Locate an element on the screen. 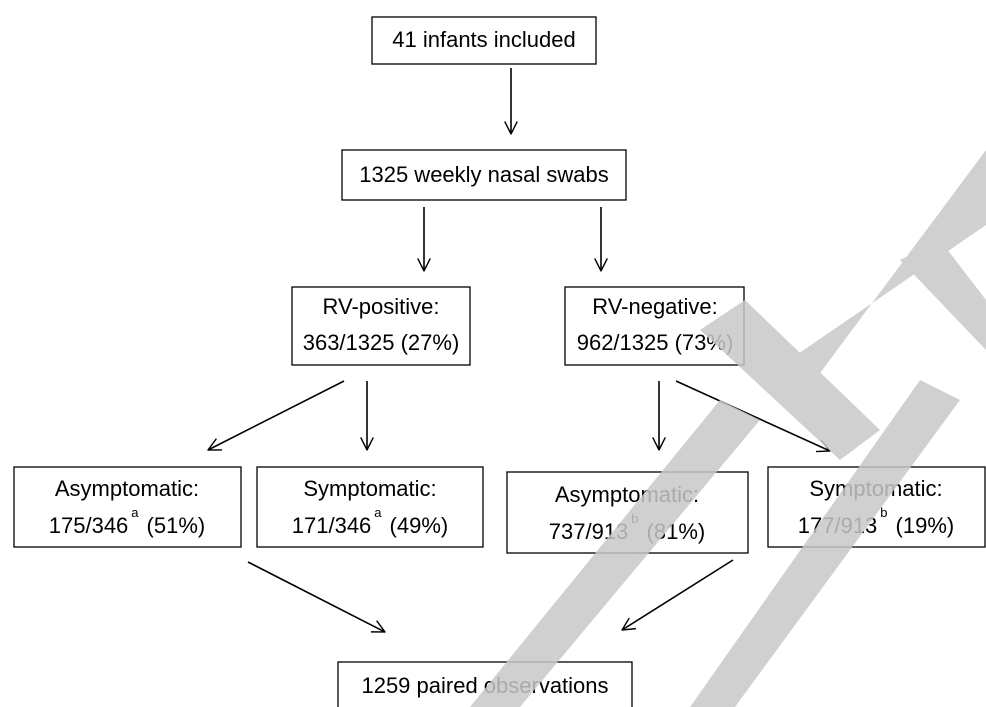  count: 171/346 is located at coordinates (332, 525).